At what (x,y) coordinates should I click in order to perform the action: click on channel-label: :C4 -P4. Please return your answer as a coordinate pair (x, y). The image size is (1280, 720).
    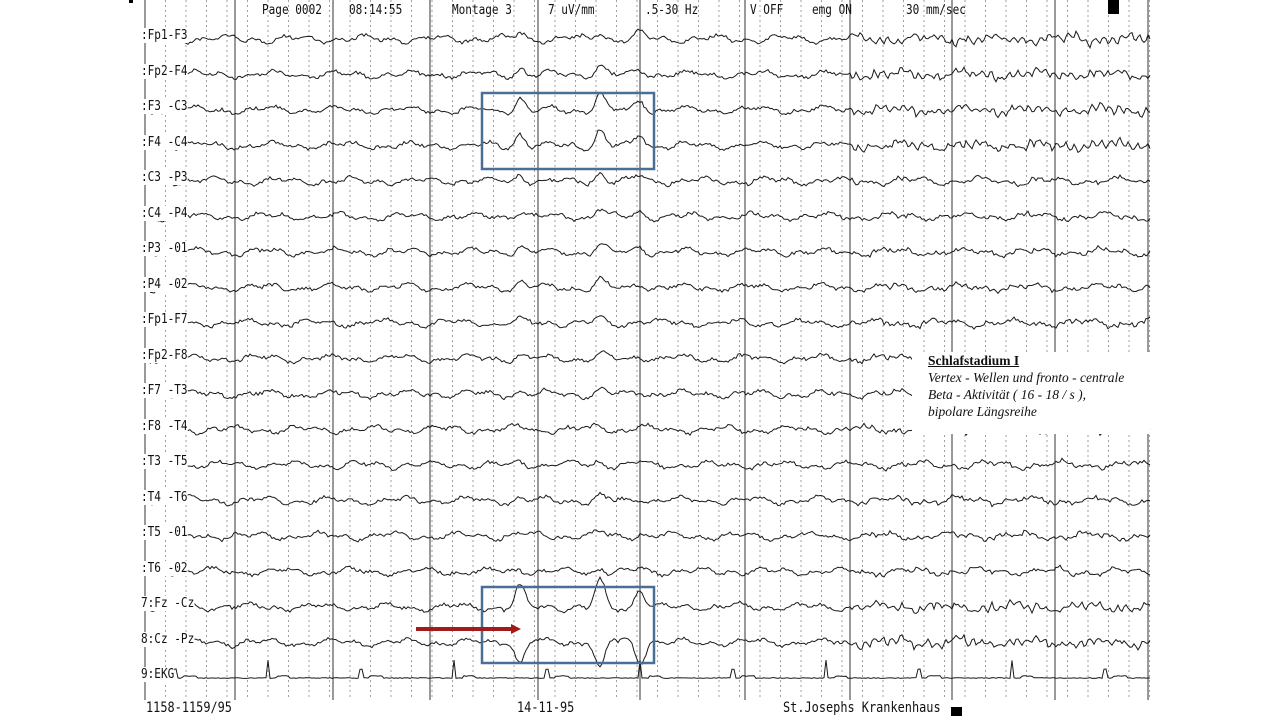
    Looking at the image, I should click on (164, 213).